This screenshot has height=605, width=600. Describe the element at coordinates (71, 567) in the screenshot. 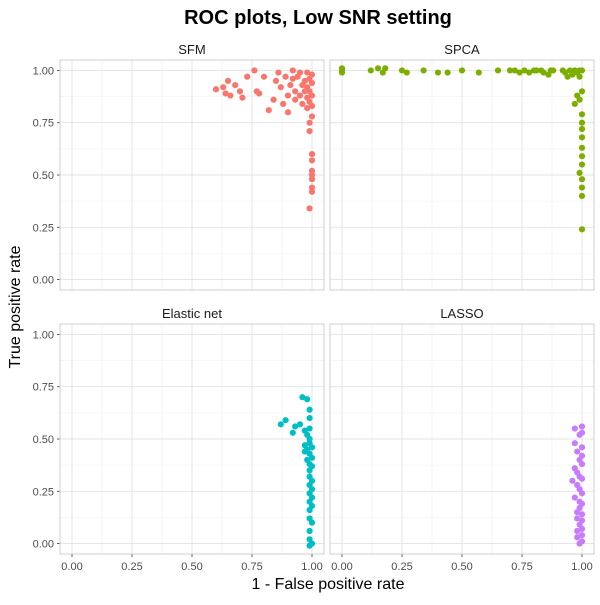

I see `x-tick-label: 0.00` at that location.